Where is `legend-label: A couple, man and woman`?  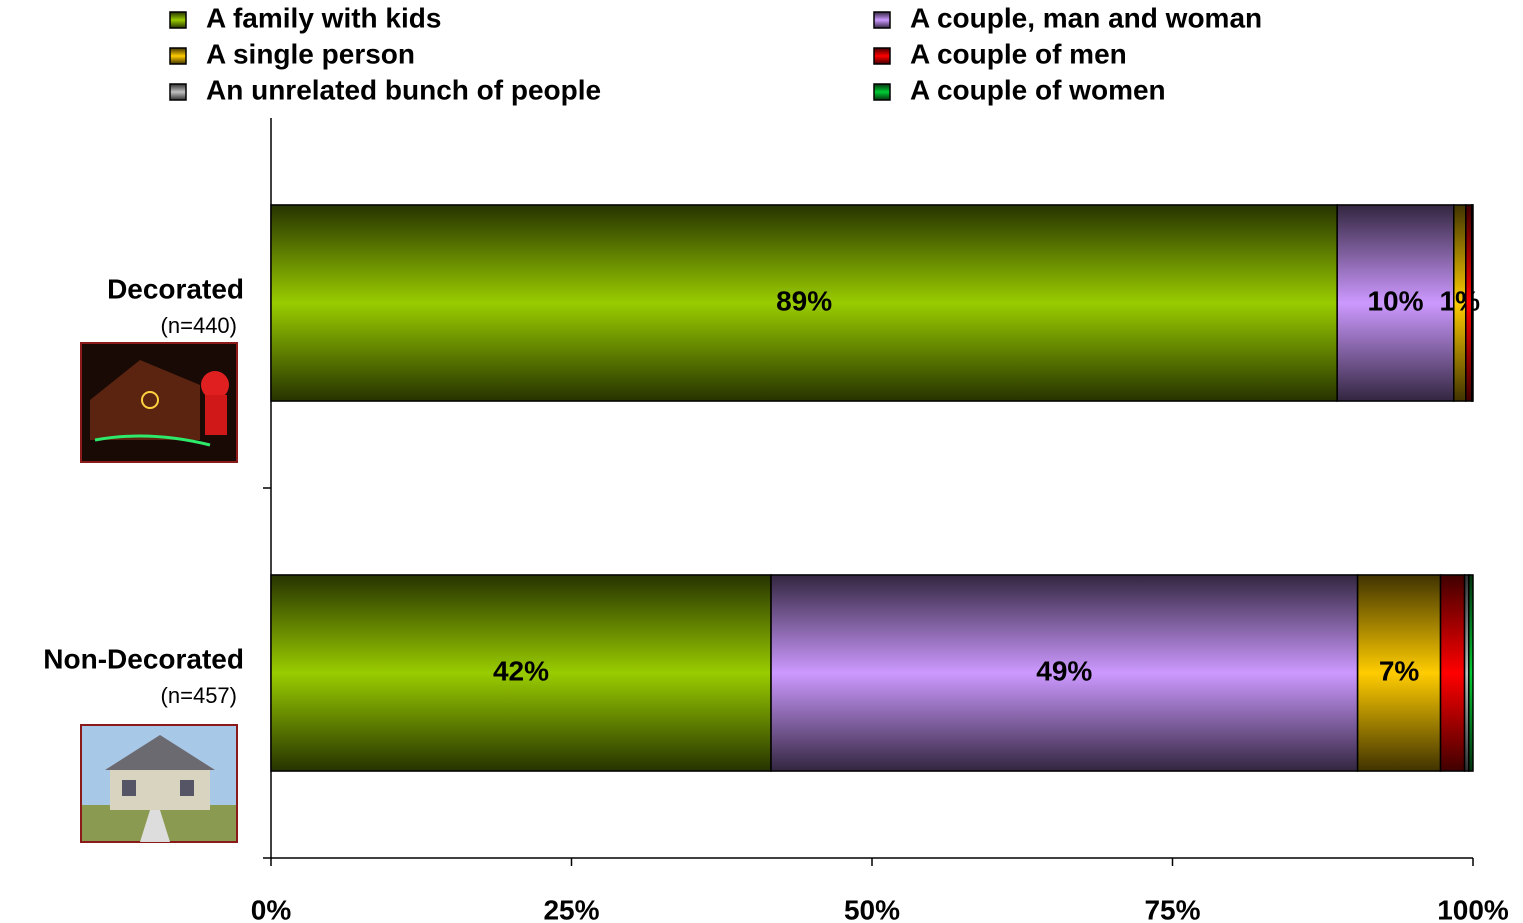 legend-label: A couple, man and woman is located at coordinates (1086, 17).